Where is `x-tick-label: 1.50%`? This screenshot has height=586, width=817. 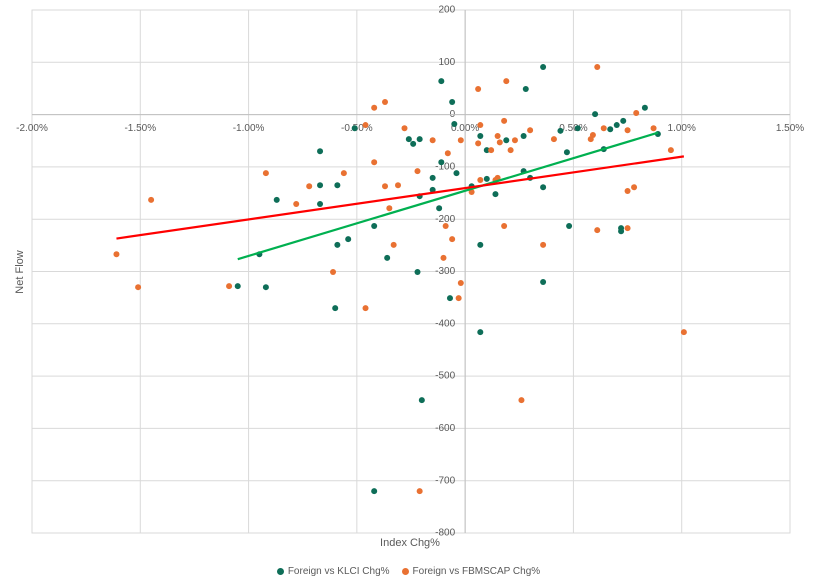 x-tick-label: 1.50% is located at coordinates (790, 128).